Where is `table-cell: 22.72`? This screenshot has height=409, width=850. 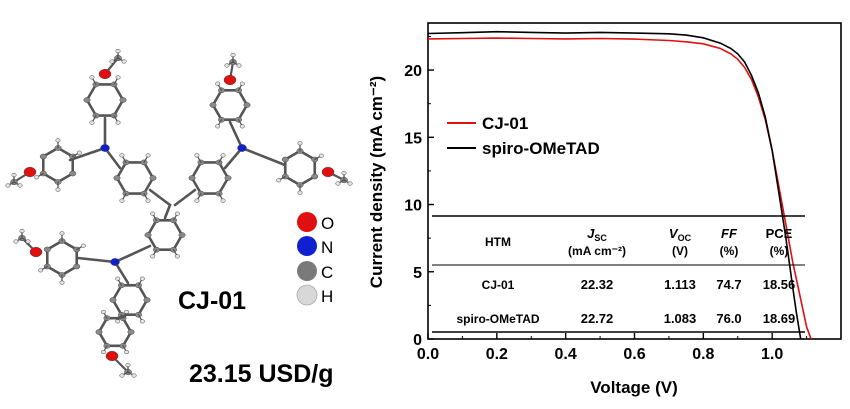 table-cell: 22.72 is located at coordinates (597, 318).